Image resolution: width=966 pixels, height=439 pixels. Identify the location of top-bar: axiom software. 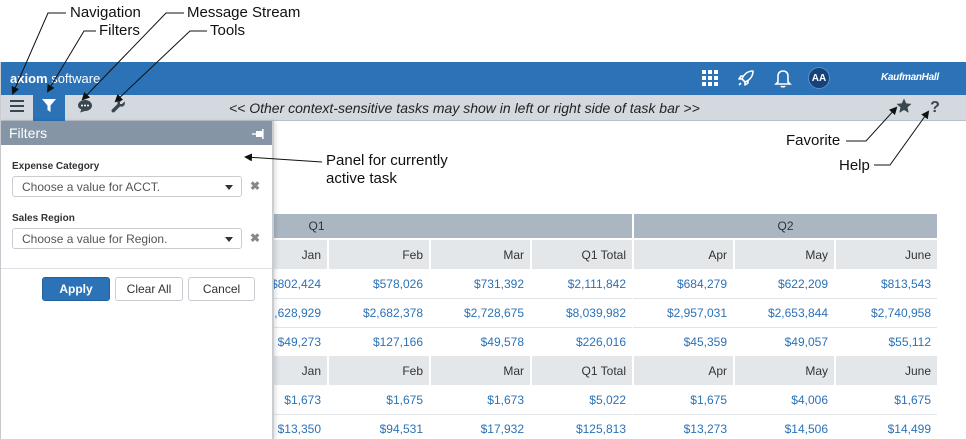
(483, 78).